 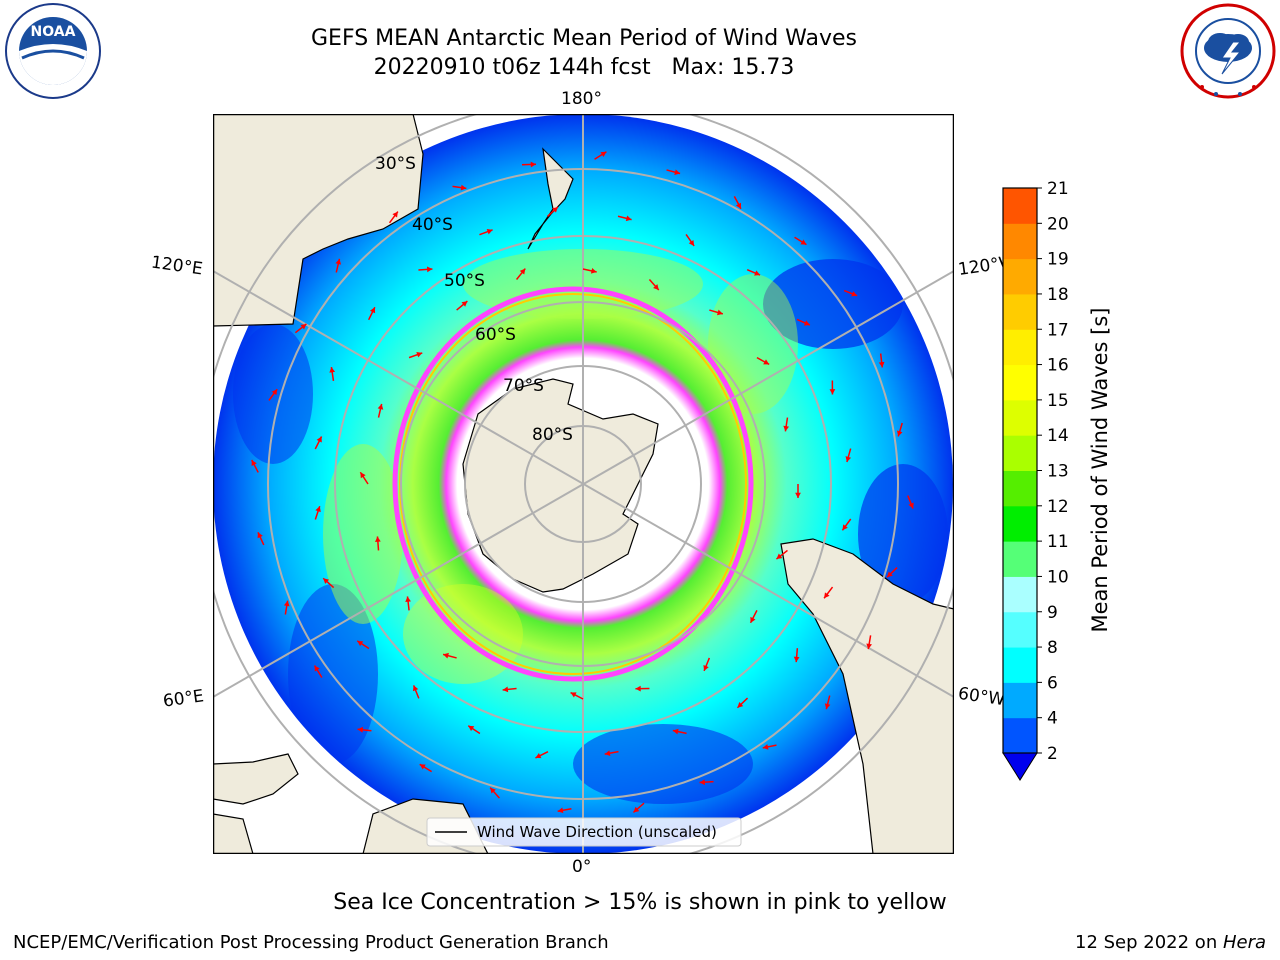 What do you see at coordinates (523, 386) in the screenshot?
I see `lat-label-70s: 70°S` at bounding box center [523, 386].